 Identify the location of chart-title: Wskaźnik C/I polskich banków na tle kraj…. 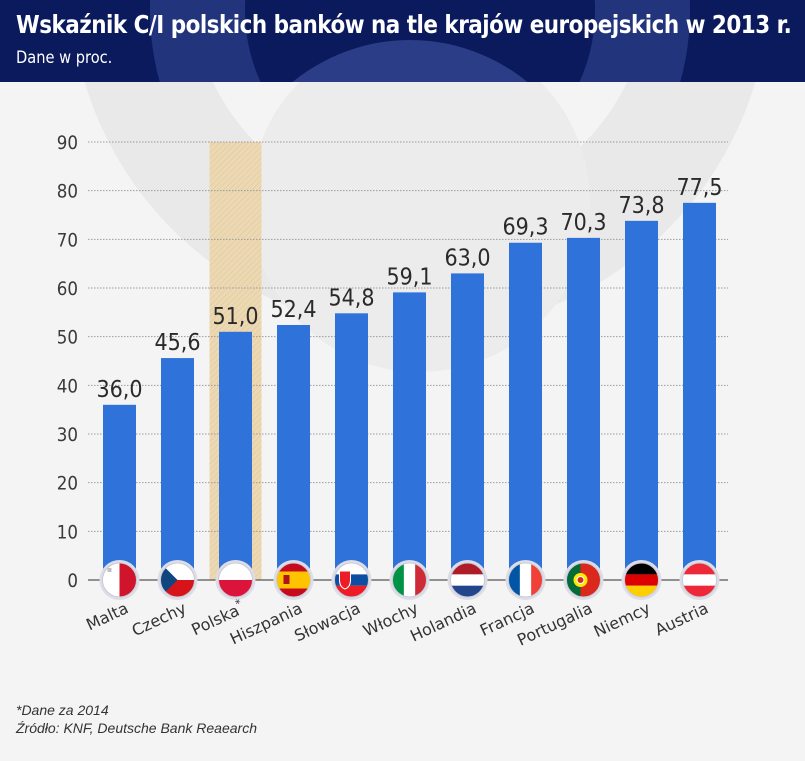
(404, 24).